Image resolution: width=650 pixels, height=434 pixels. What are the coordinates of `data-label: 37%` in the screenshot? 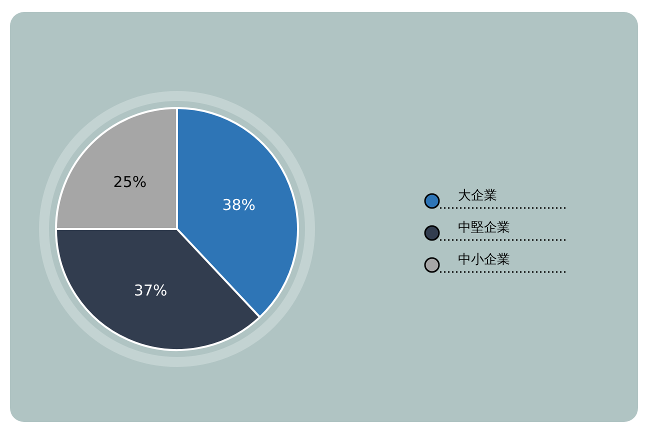 It's located at (151, 290).